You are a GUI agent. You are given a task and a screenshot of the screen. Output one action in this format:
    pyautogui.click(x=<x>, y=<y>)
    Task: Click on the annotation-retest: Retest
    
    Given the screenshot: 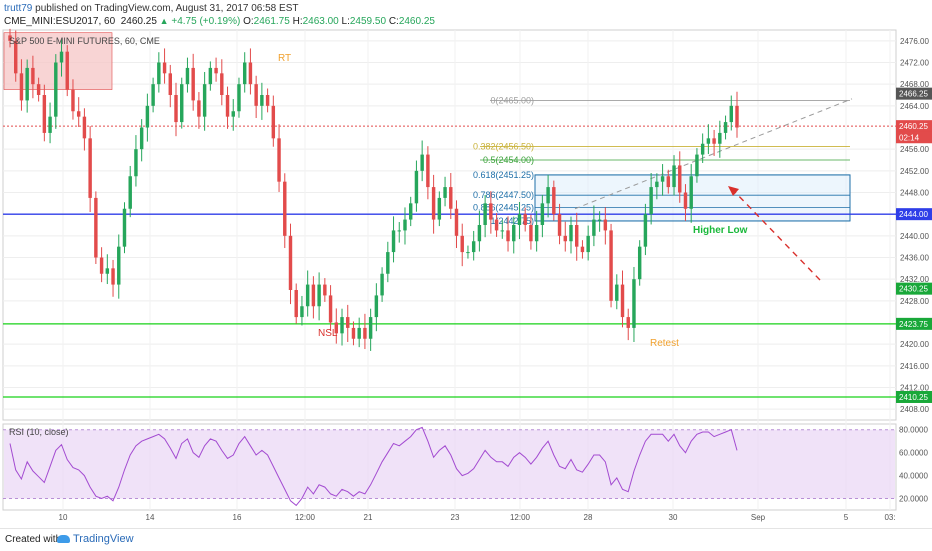 What is the action you would take?
    pyautogui.click(x=664, y=343)
    